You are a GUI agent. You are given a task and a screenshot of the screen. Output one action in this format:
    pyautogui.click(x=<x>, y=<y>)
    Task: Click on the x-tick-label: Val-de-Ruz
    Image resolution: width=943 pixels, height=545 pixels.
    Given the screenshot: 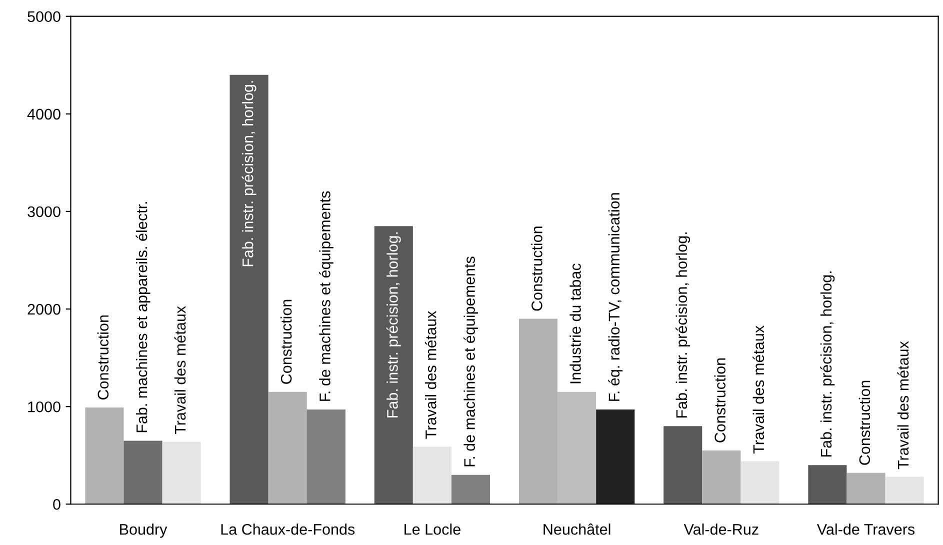 What is the action you would take?
    pyautogui.click(x=721, y=529)
    